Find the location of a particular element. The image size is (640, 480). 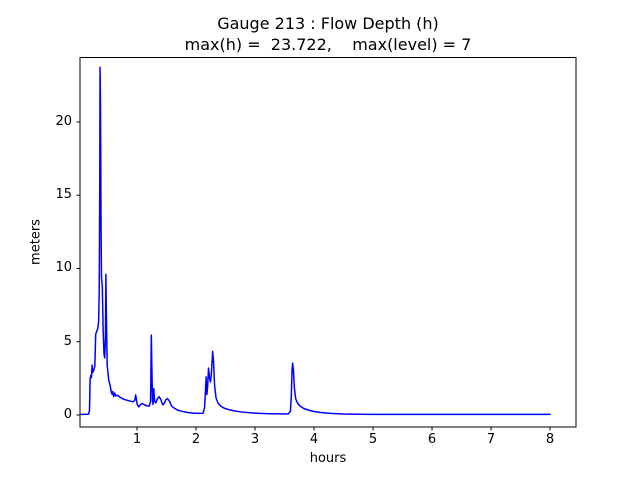

x-tick-label: 6 is located at coordinates (432, 439).